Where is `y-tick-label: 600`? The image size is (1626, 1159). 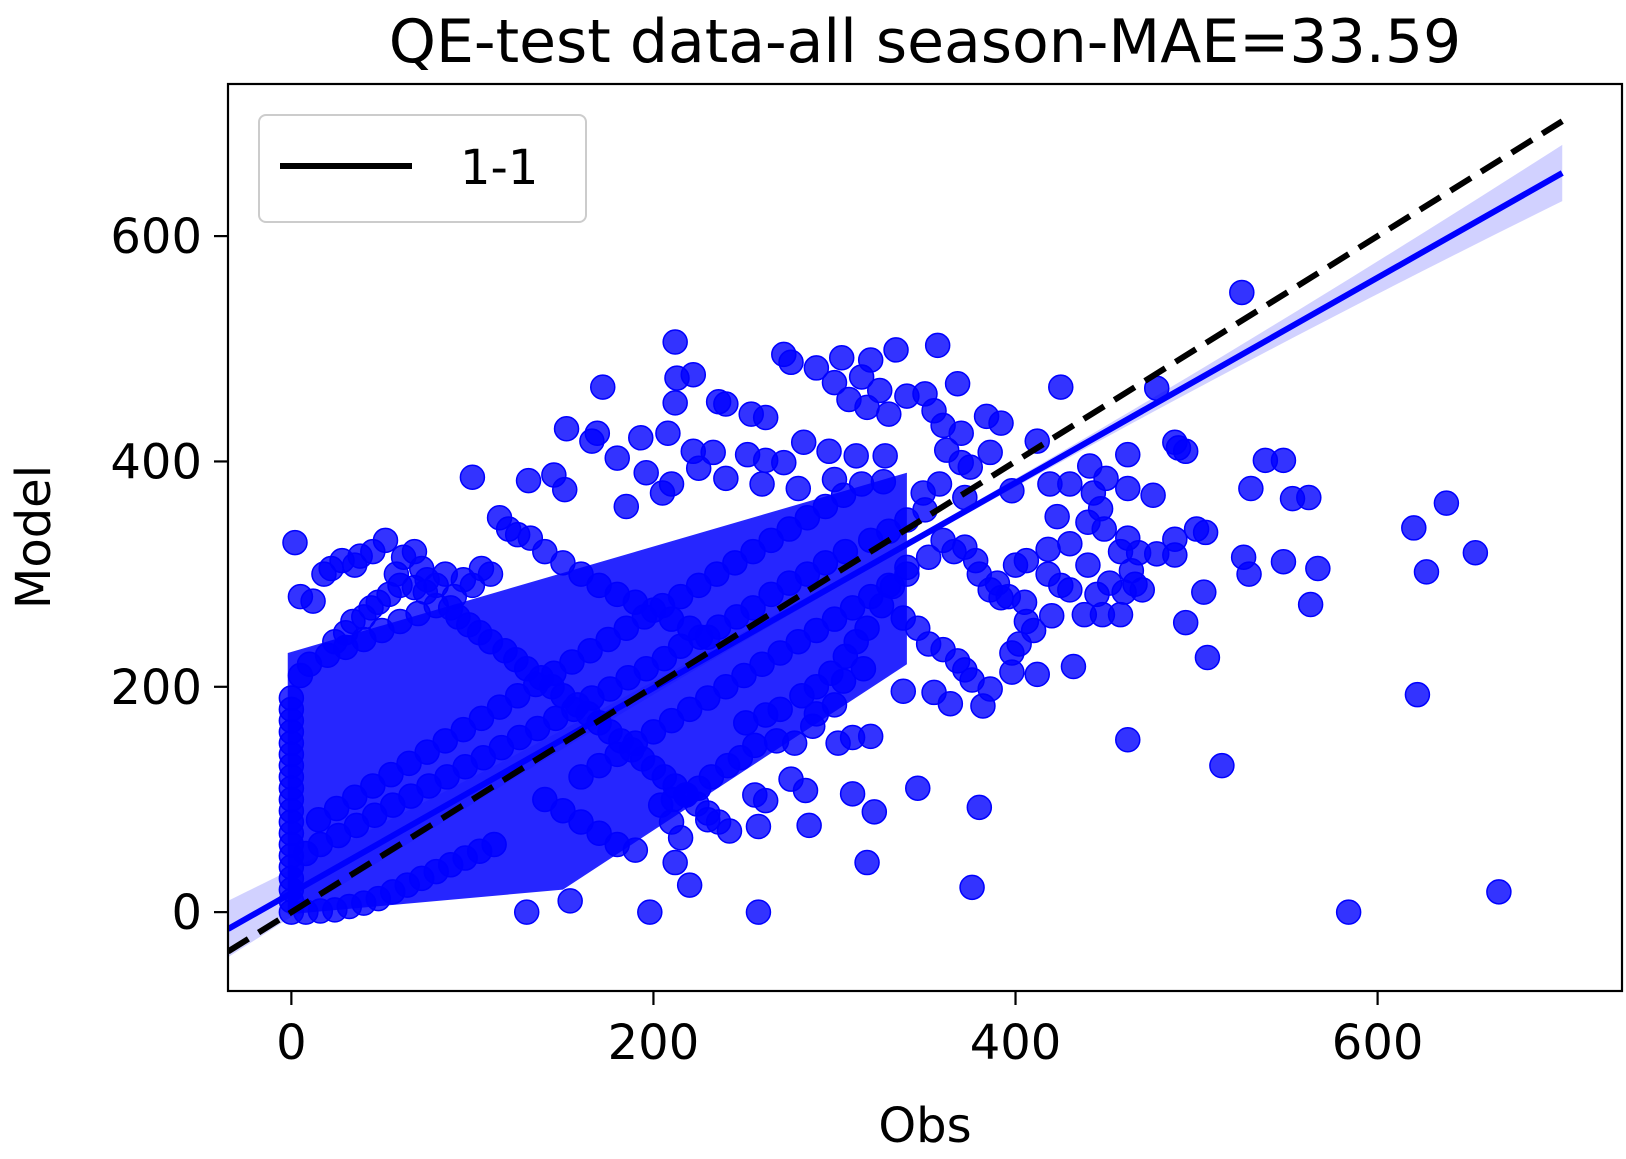 y-tick-label: 600 is located at coordinates (156, 237).